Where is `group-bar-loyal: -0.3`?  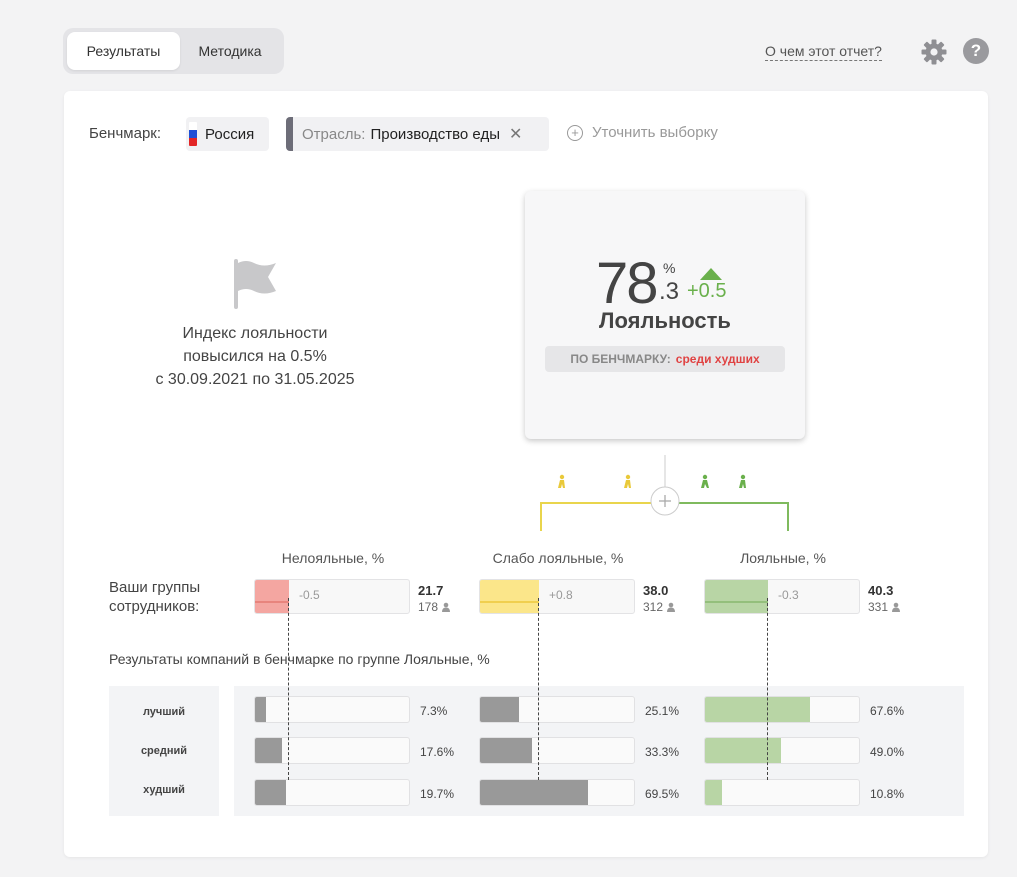 group-bar-loyal: -0.3 is located at coordinates (782, 596).